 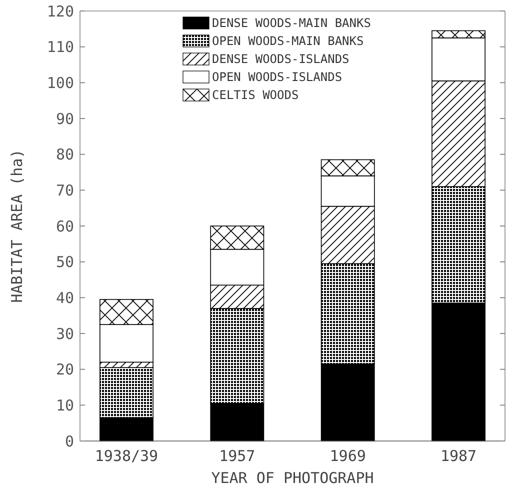 What do you see at coordinates (255, 95) in the screenshot?
I see `legend-label: CELTIS WOODS` at bounding box center [255, 95].